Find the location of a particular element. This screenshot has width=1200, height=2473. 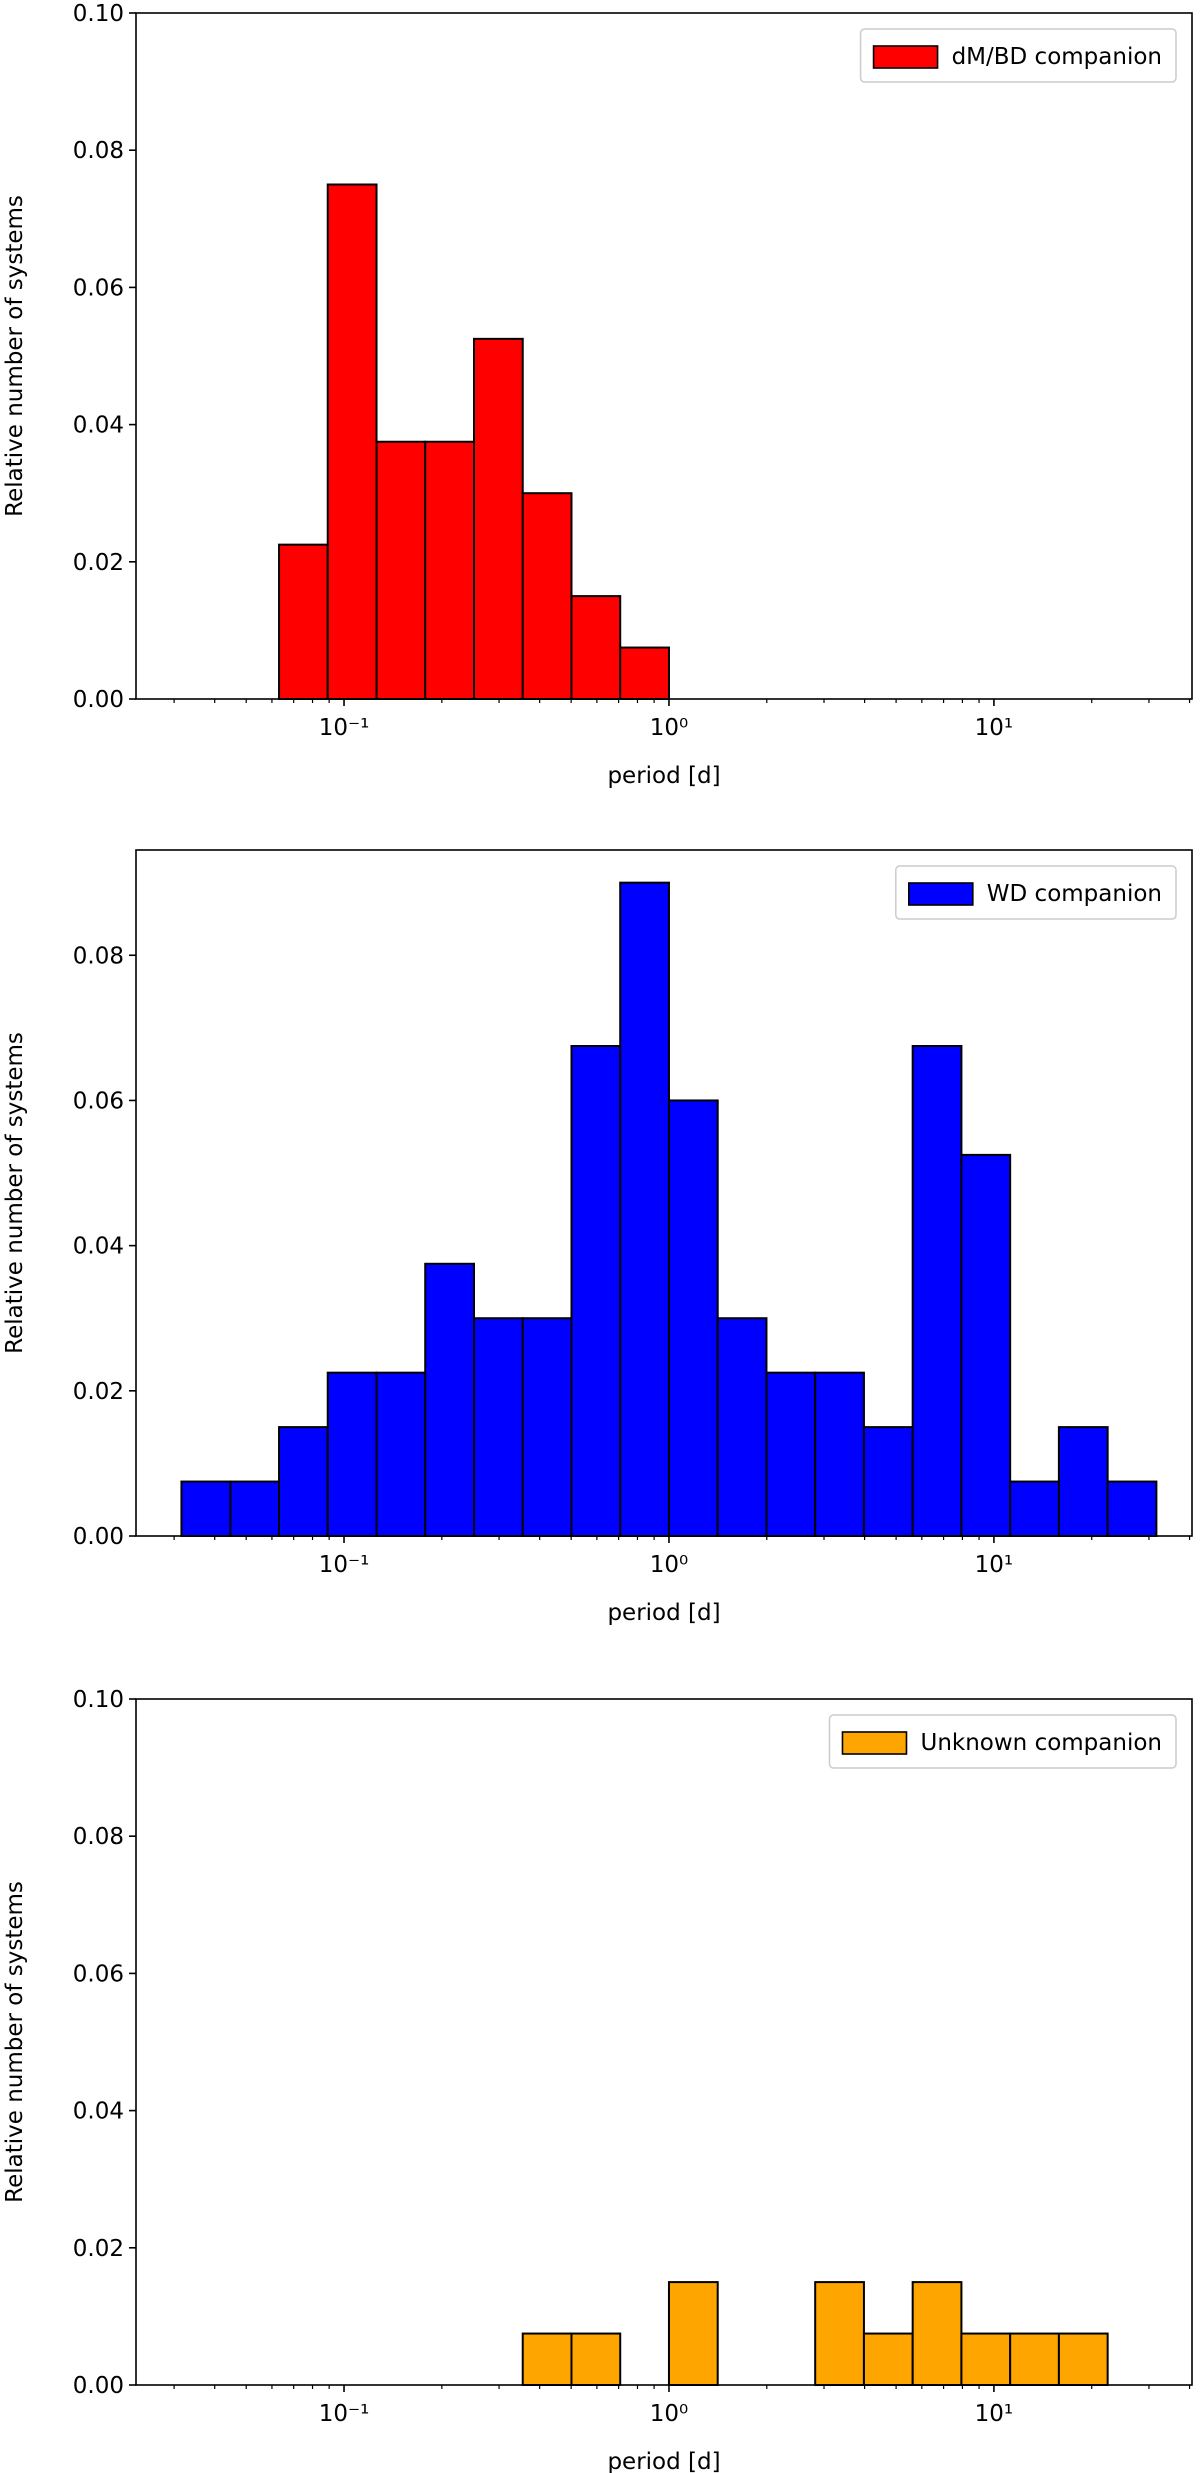

legend: dM/BD companion is located at coordinates (1018, 55).